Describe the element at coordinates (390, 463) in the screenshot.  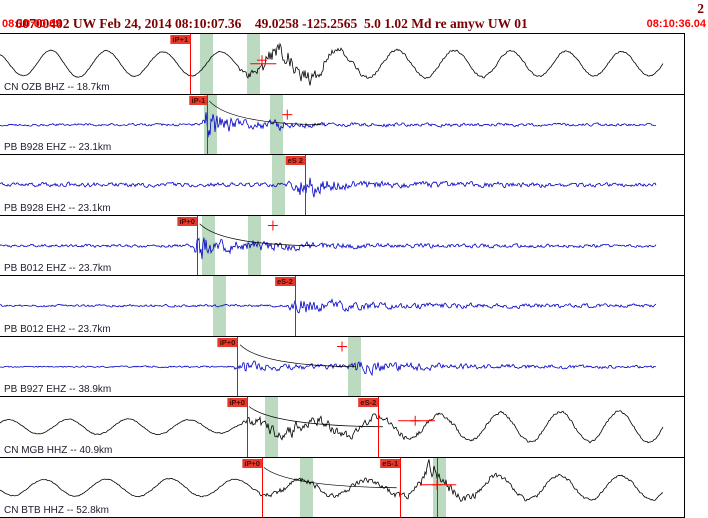
I see `phase-pick-flag: eS-1` at that location.